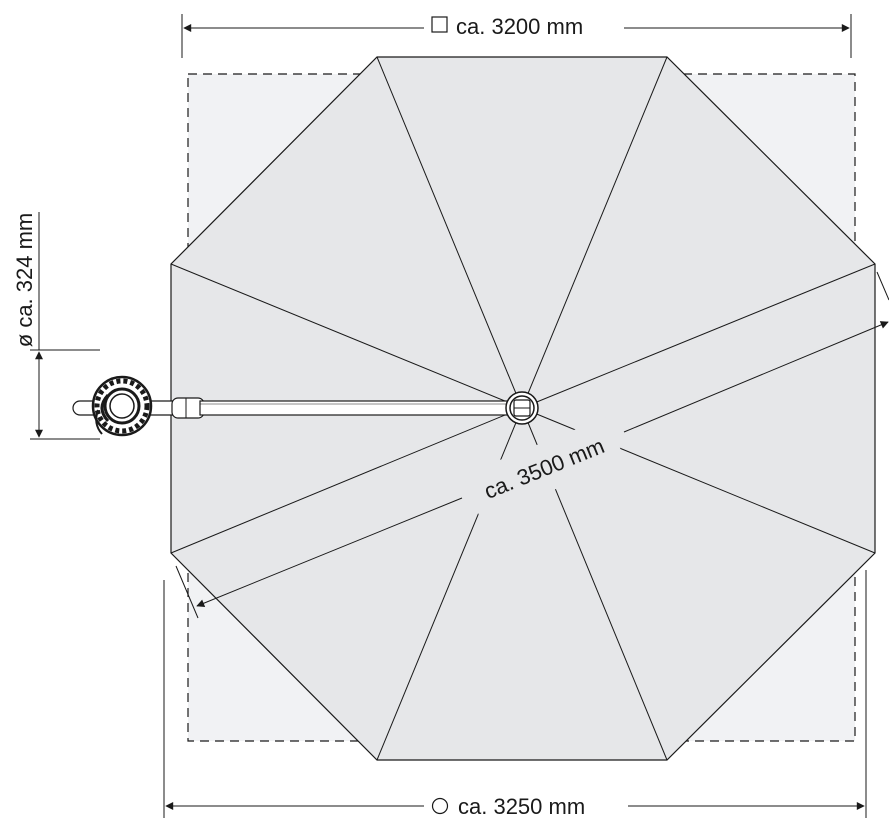 This screenshot has height=818, width=889. What do you see at coordinates (439, 24) in the screenshot?
I see `square-symbol-icon` at bounding box center [439, 24].